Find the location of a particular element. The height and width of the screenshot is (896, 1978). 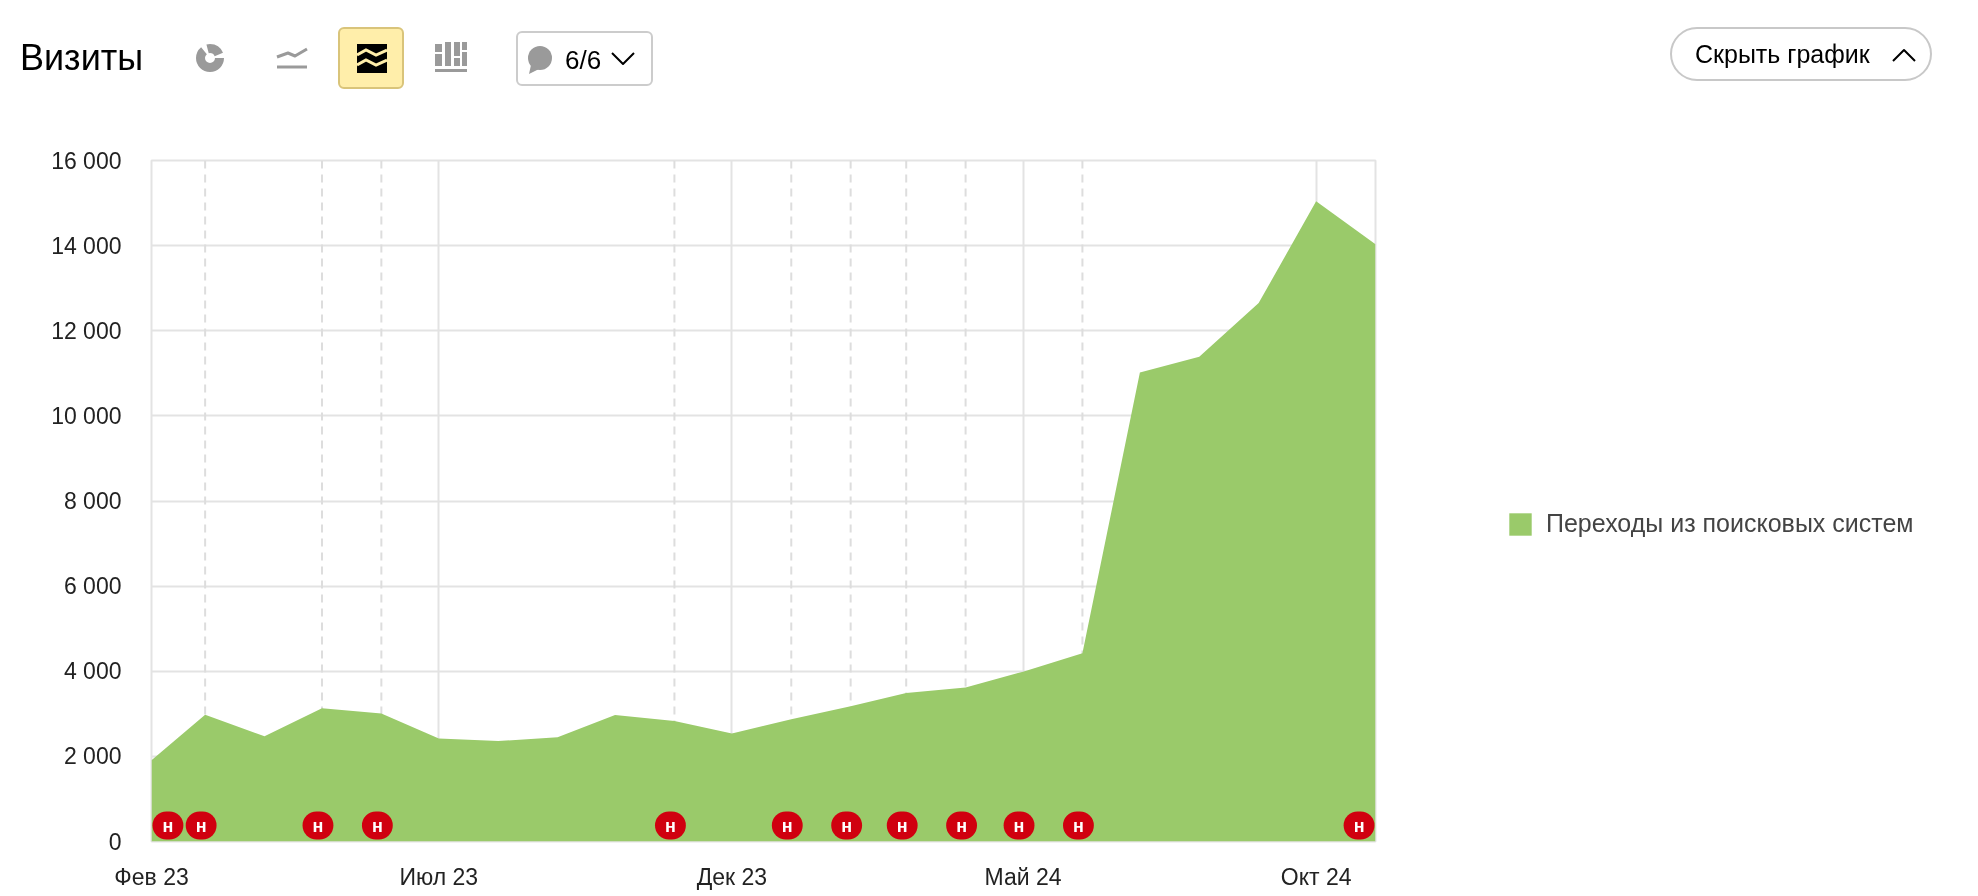

chart-title: Визиты is located at coordinates (82, 58).